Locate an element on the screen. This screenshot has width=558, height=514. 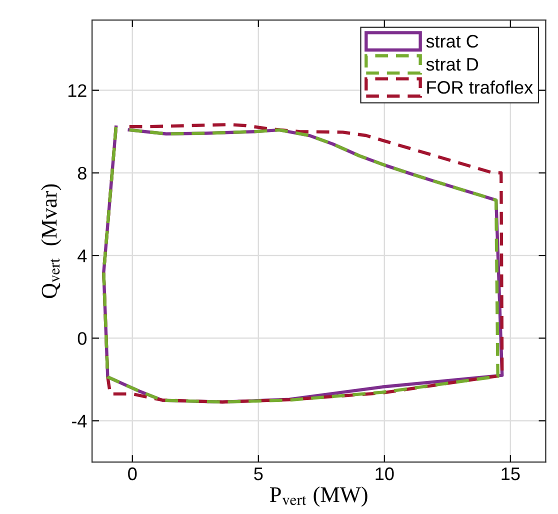
y-tick-label: 8 is located at coordinates (82, 173).